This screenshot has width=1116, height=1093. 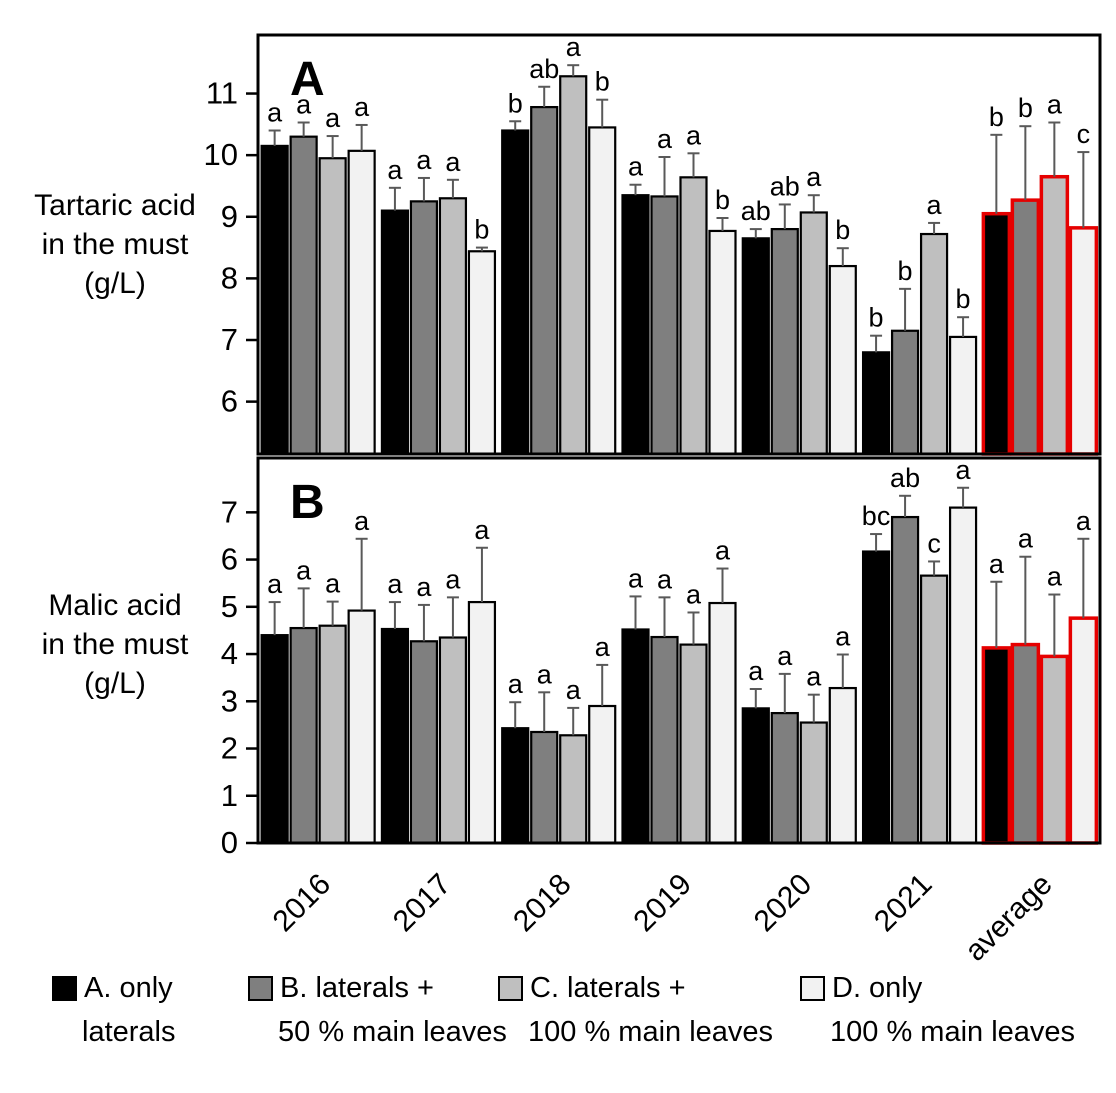 What do you see at coordinates (114, 1010) in the screenshot?
I see `legend-item-a: A. only laterals` at bounding box center [114, 1010].